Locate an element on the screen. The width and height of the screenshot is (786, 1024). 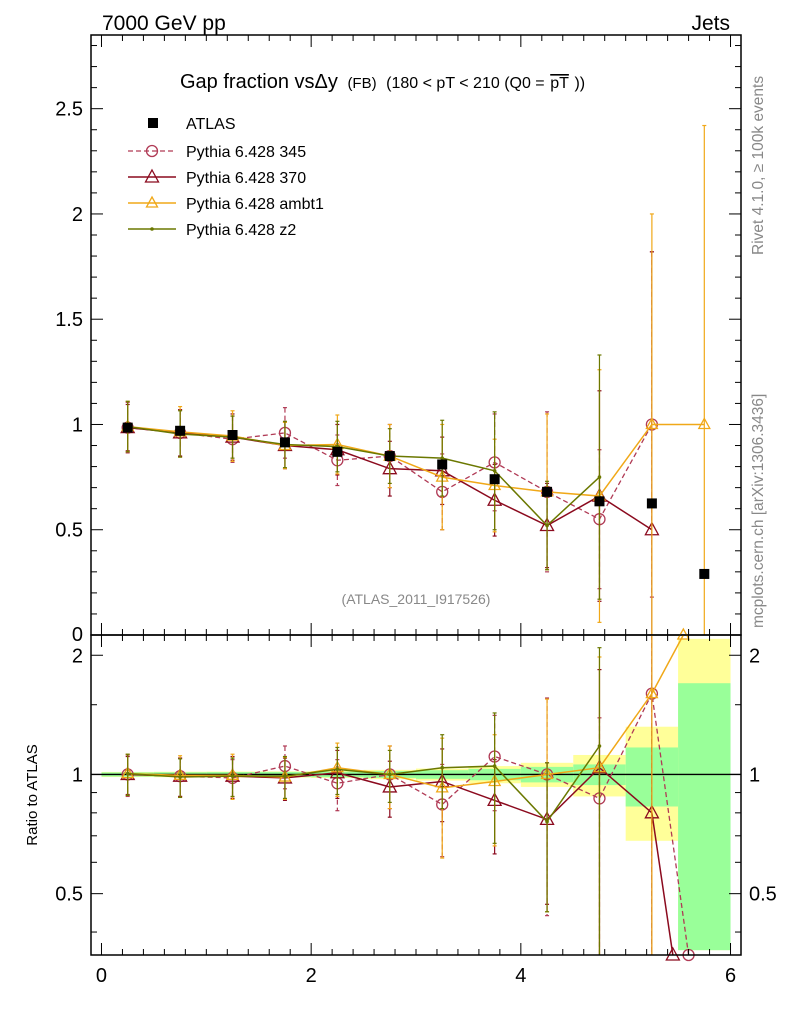
mcplots-credit-label: mcplots.cern.ch [arXiv:1306.3436] is located at coordinates (758, 511).